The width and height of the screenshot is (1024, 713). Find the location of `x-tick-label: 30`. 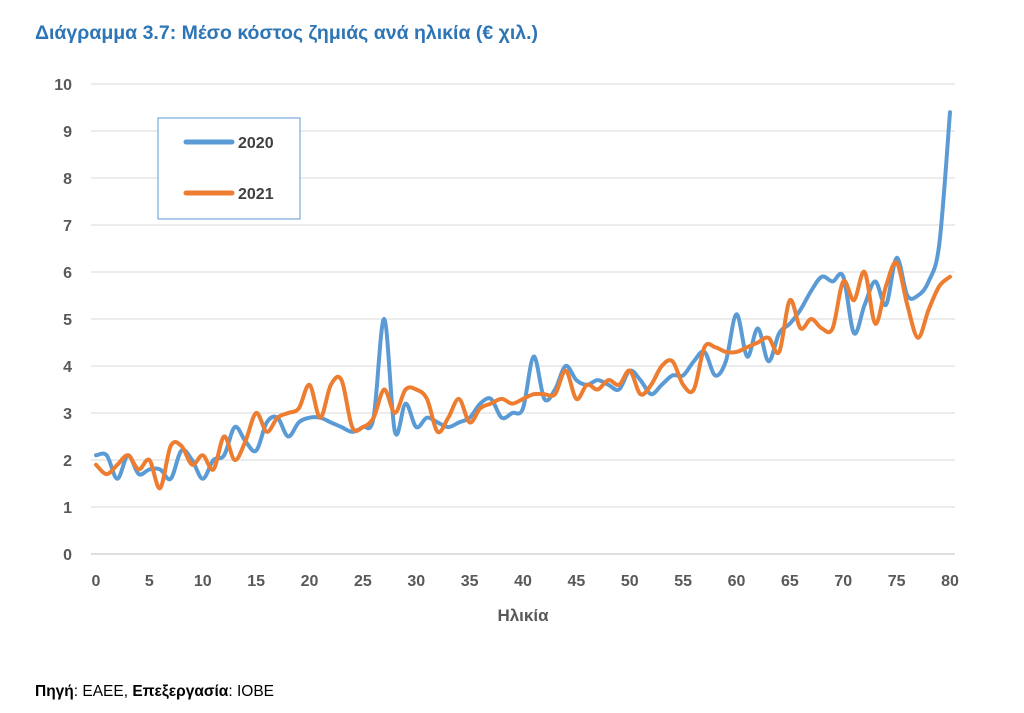

x-tick-label: 30 is located at coordinates (416, 581).